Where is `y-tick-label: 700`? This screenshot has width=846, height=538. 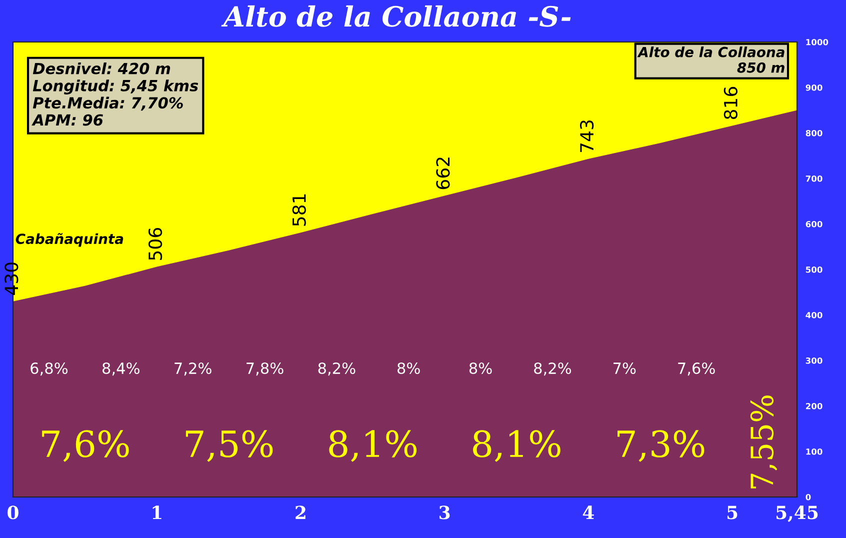 y-tick-label: 700 is located at coordinates (814, 178).